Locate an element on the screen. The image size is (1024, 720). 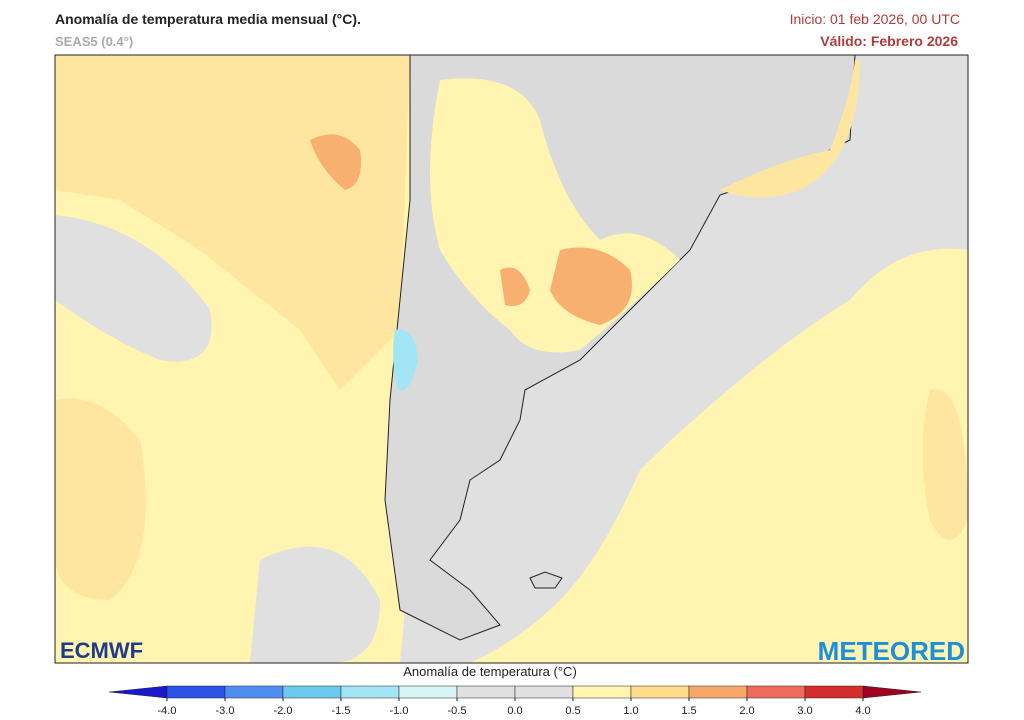
colorbar-tick-label: 3.0 is located at coordinates (804, 711).